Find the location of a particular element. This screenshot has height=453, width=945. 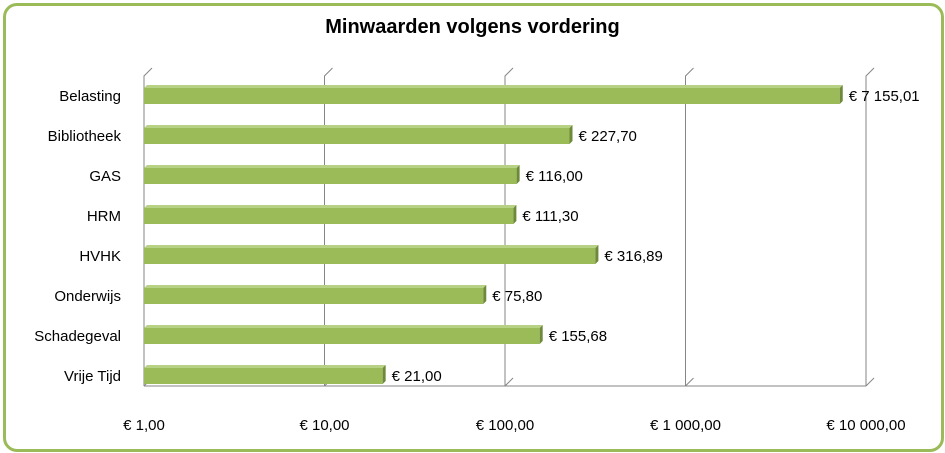

data-label: € 75,80 is located at coordinates (517, 296).